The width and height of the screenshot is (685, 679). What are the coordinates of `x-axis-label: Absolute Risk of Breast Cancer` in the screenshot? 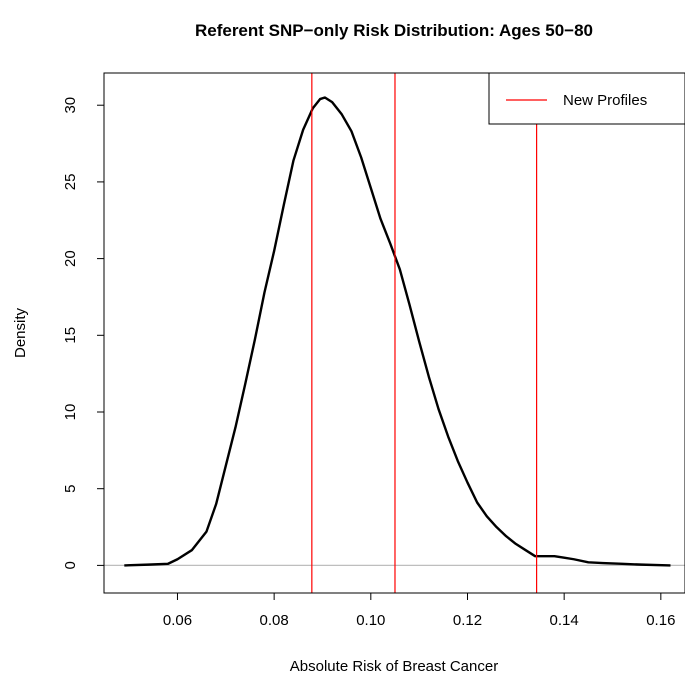 It's located at (394, 666).